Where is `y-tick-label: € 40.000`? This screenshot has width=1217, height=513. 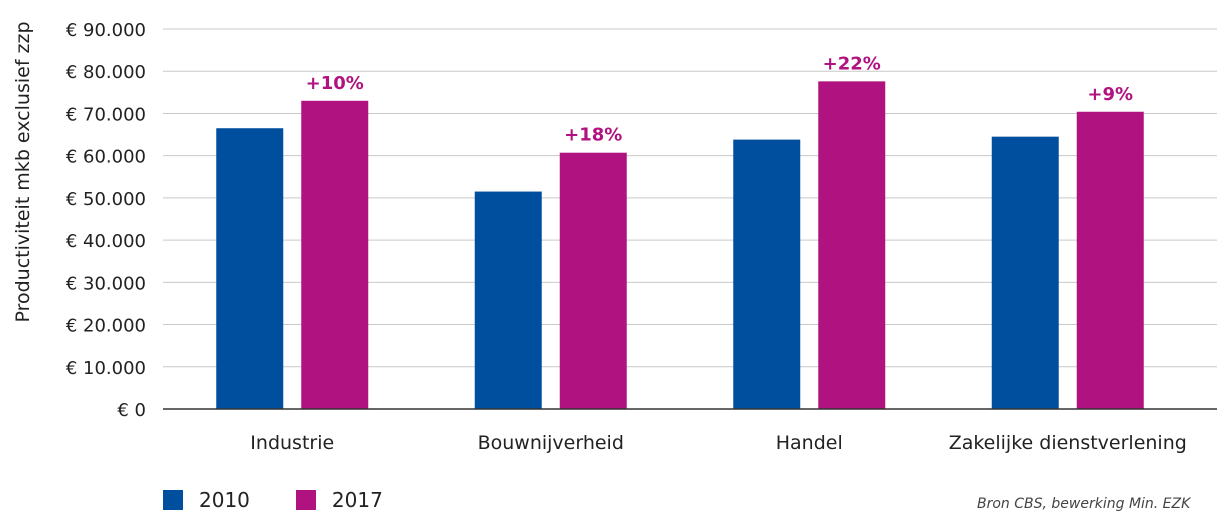 y-tick-label: € 40.000 is located at coordinates (106, 241).